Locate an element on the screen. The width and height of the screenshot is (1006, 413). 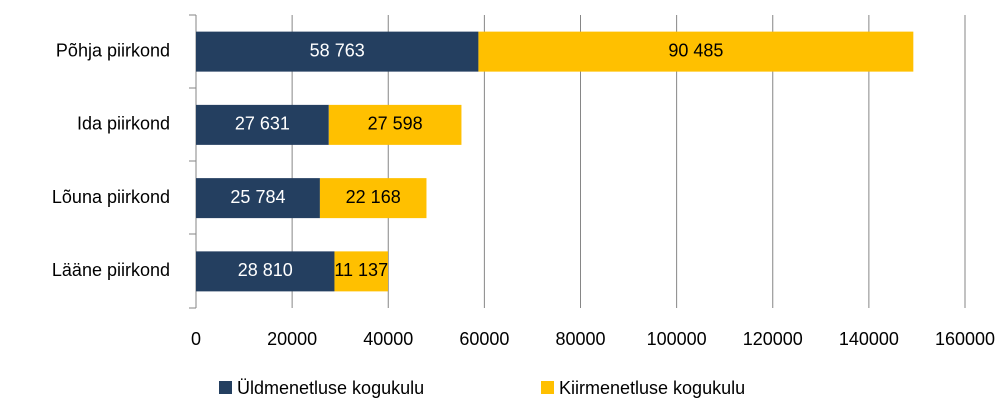
data-label: 25 784 is located at coordinates (257, 197).